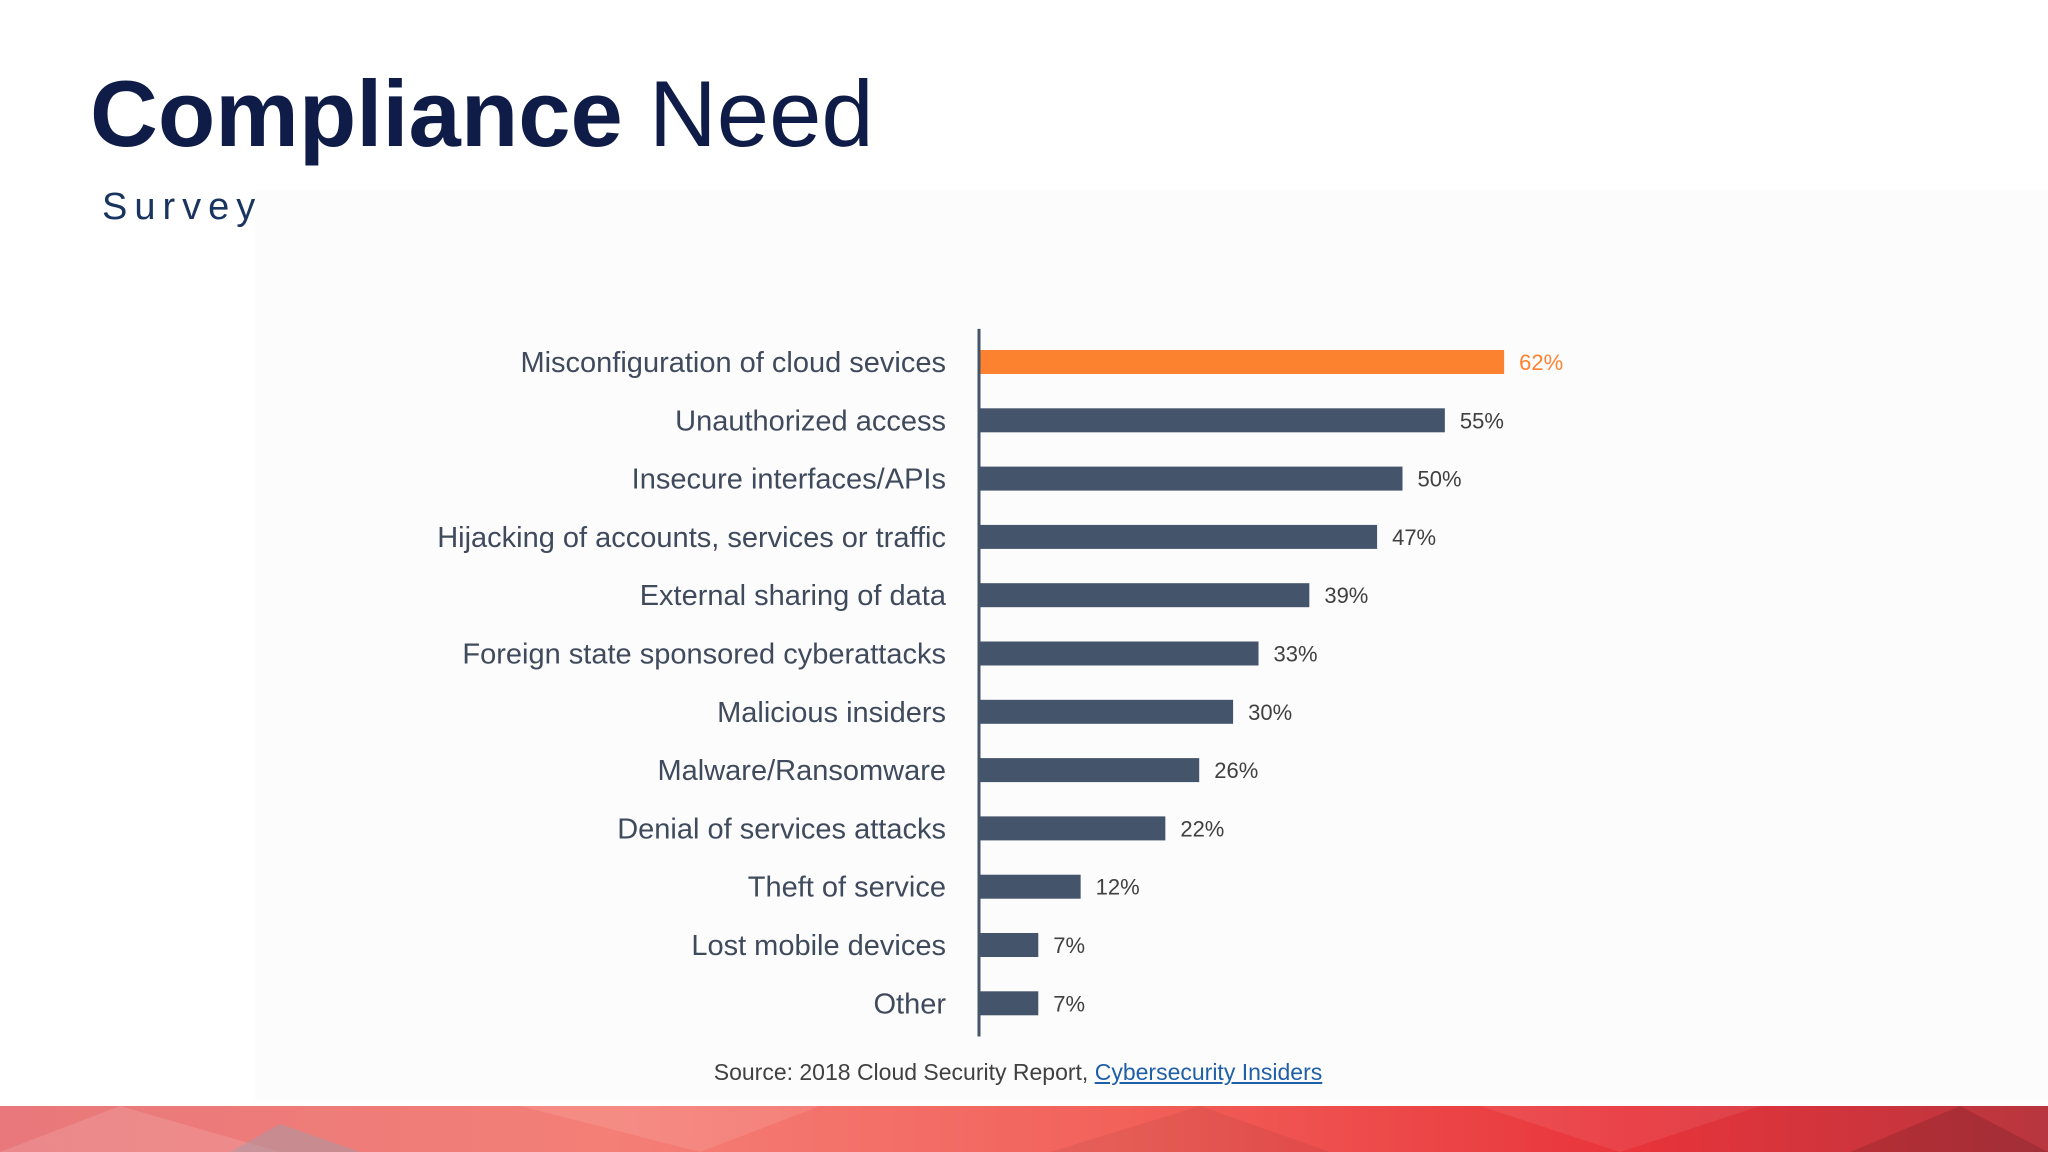 This screenshot has height=1152, width=2048. I want to click on source-text: Source: 2018 Cloud Security Report,, so click(901, 1072).